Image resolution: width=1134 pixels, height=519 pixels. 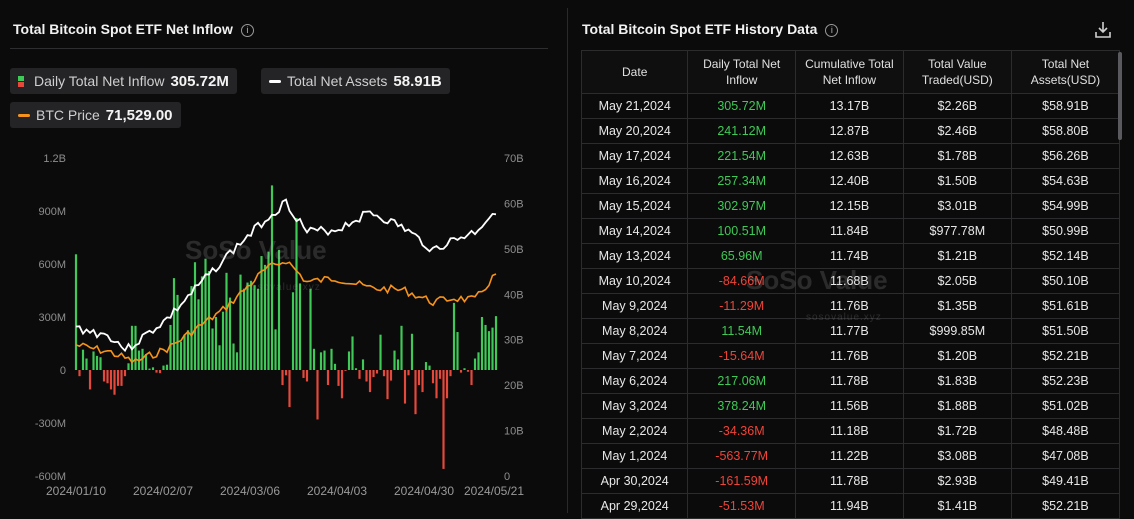 I want to click on column-header-value-traded: Total Value Traded(USD), so click(x=957, y=72).